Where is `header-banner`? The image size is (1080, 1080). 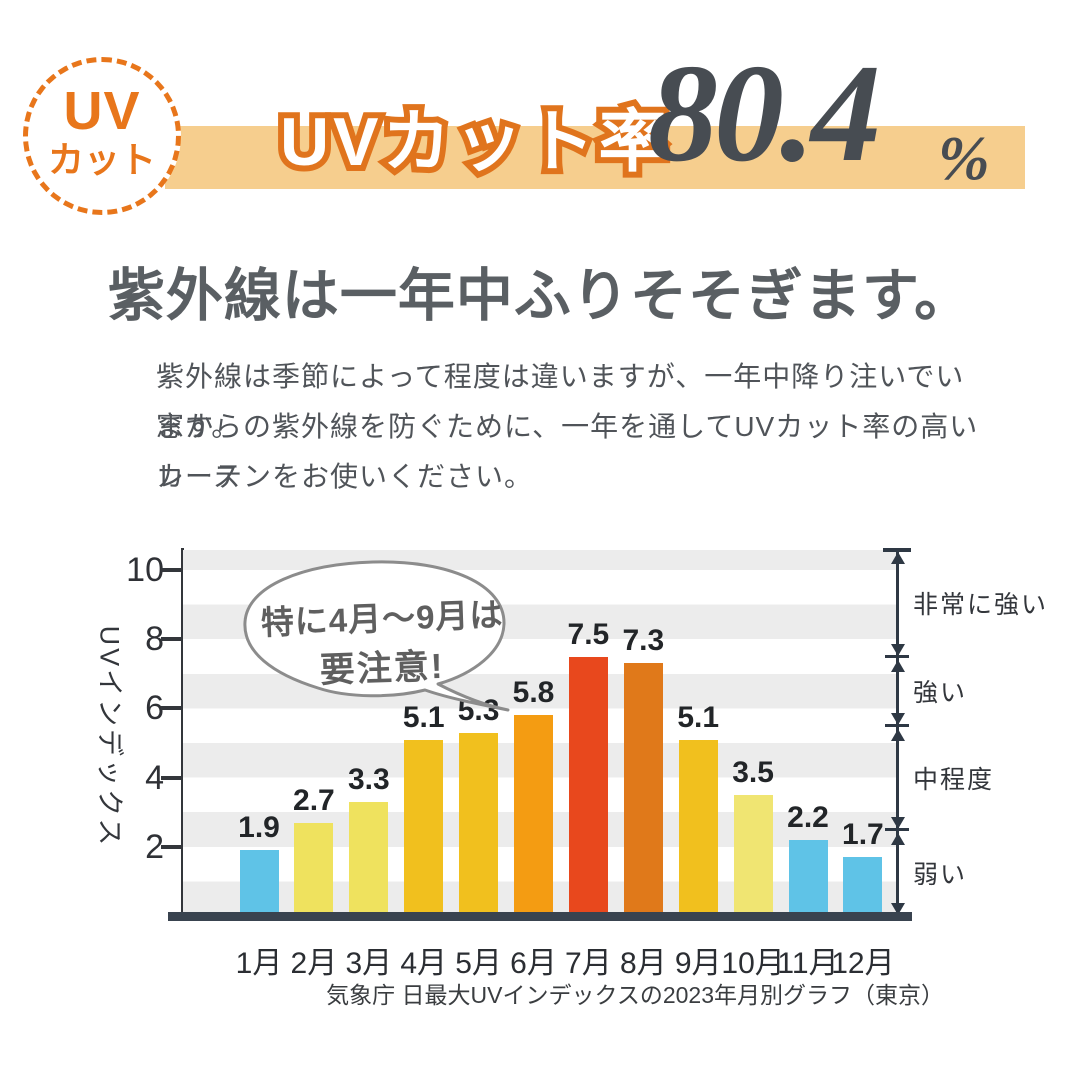
header-banner is located at coordinates (595, 157).